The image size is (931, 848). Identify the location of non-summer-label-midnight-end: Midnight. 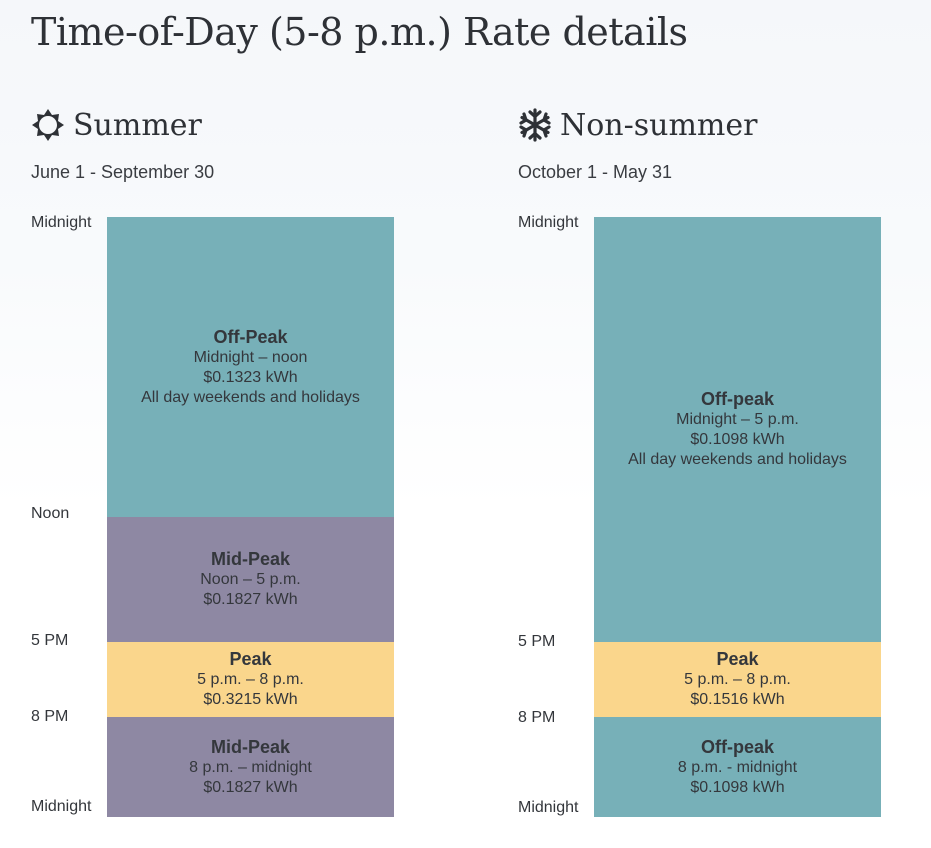
(548, 807).